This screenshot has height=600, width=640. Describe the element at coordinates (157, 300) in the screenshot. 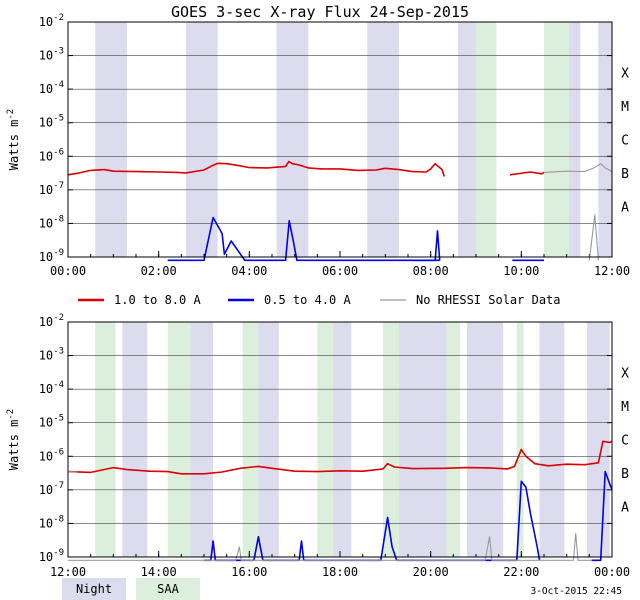

I see `legend-long-label: 1.0 to 8.0 A` at that location.